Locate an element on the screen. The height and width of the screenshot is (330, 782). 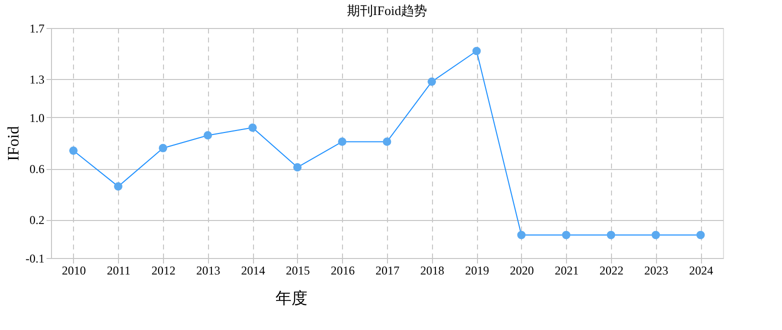
y-tick-label: 1.7 is located at coordinates (37, 29).